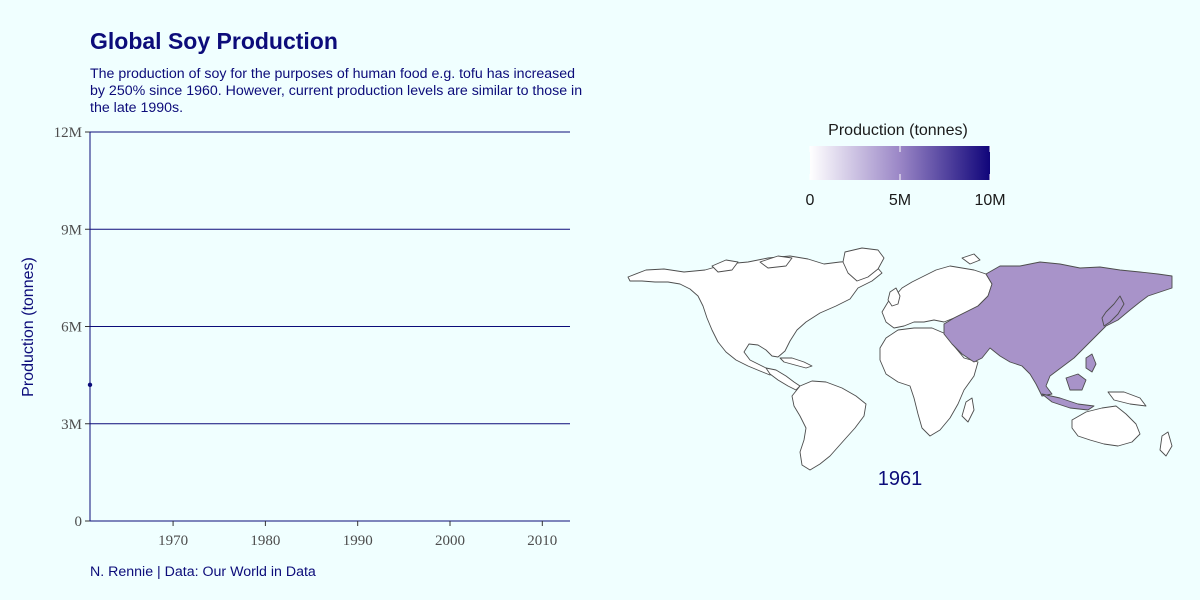 The image size is (1200, 600). I want to click on y-tick-label: 0, so click(79, 522).